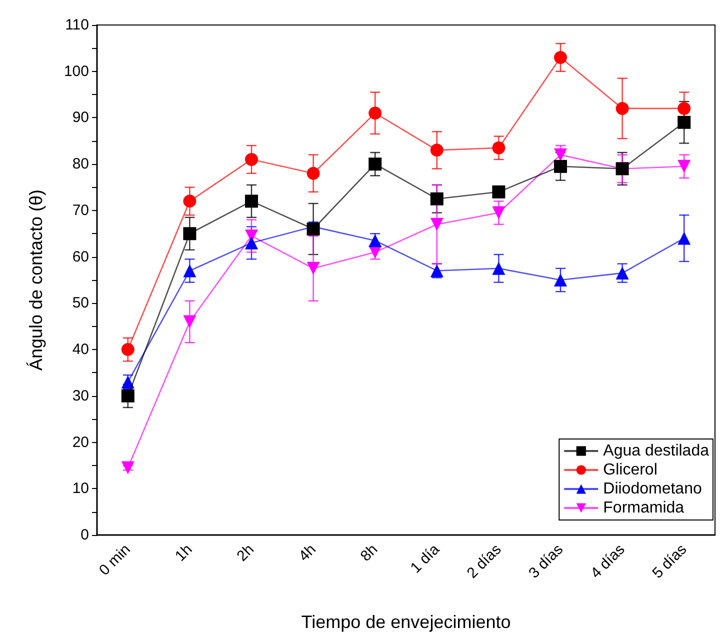  What do you see at coordinates (184, 552) in the screenshot?
I see `x-tick-label: 1h` at bounding box center [184, 552].